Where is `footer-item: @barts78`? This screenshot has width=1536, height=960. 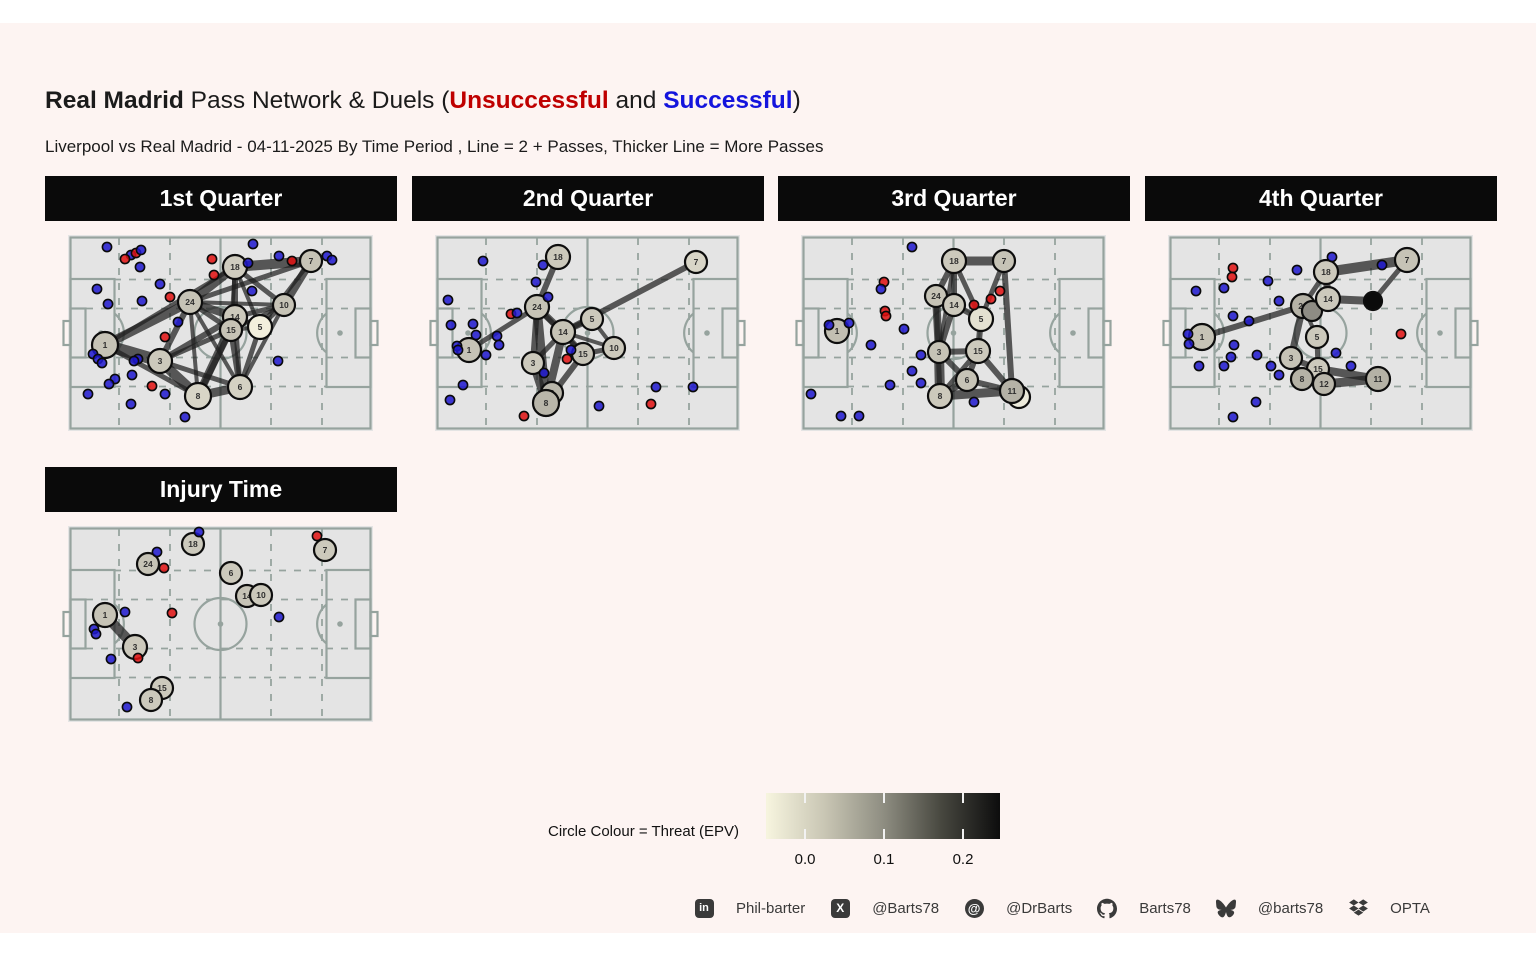
footer-item: @barts78 is located at coordinates (1269, 908).